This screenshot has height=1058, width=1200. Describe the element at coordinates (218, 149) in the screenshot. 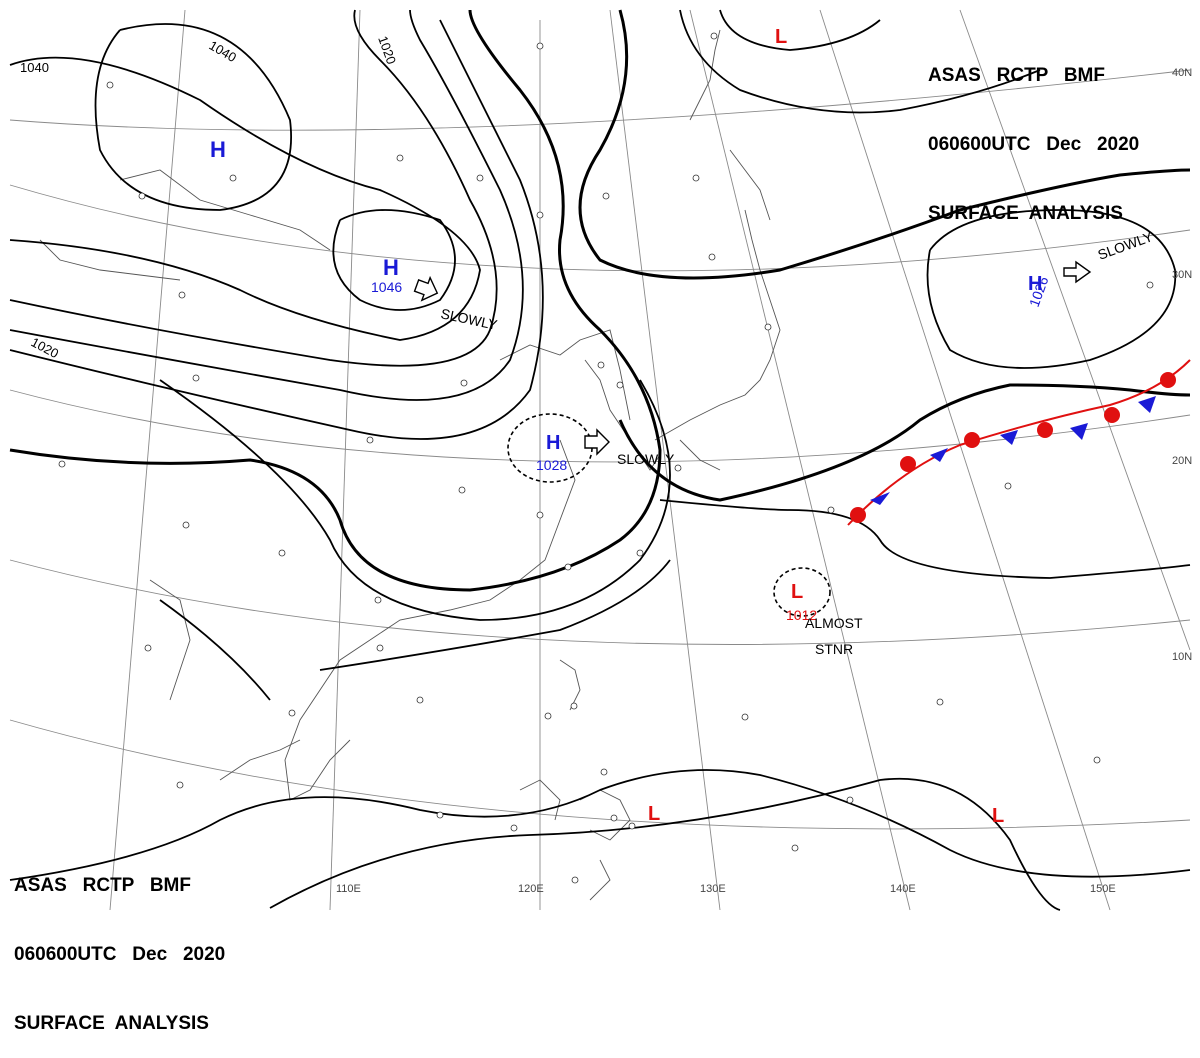

I see `high-center-nw: H` at that location.